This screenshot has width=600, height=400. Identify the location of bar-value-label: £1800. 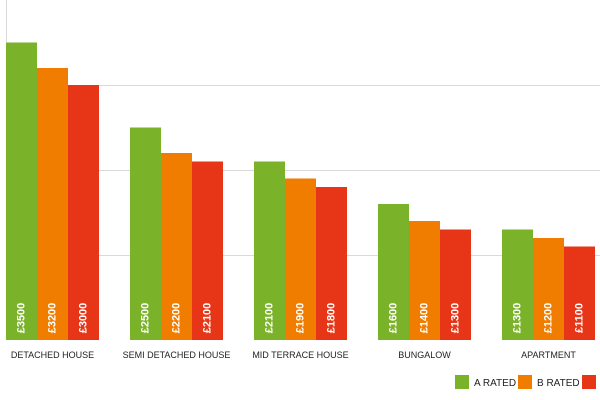
(331, 318).